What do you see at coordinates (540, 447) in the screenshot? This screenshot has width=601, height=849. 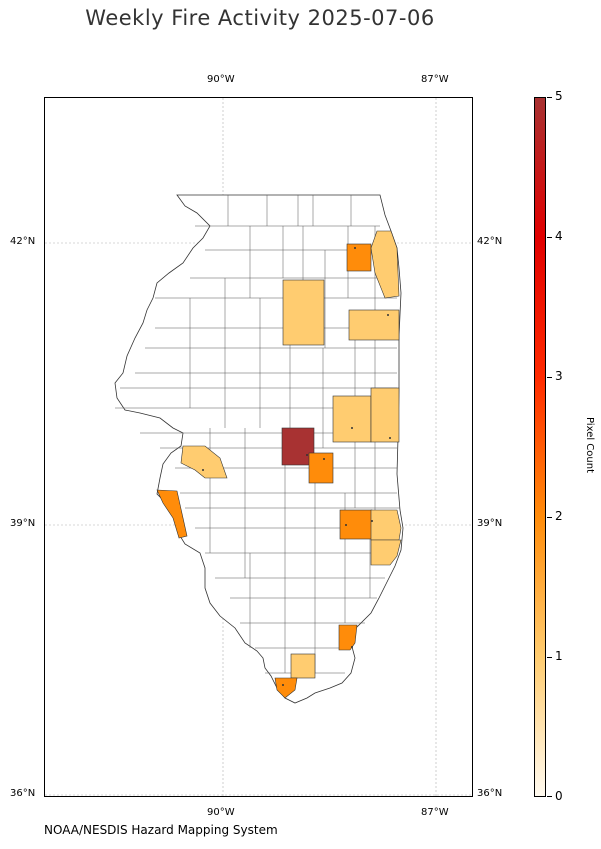 I see `colorbar` at bounding box center [540, 447].